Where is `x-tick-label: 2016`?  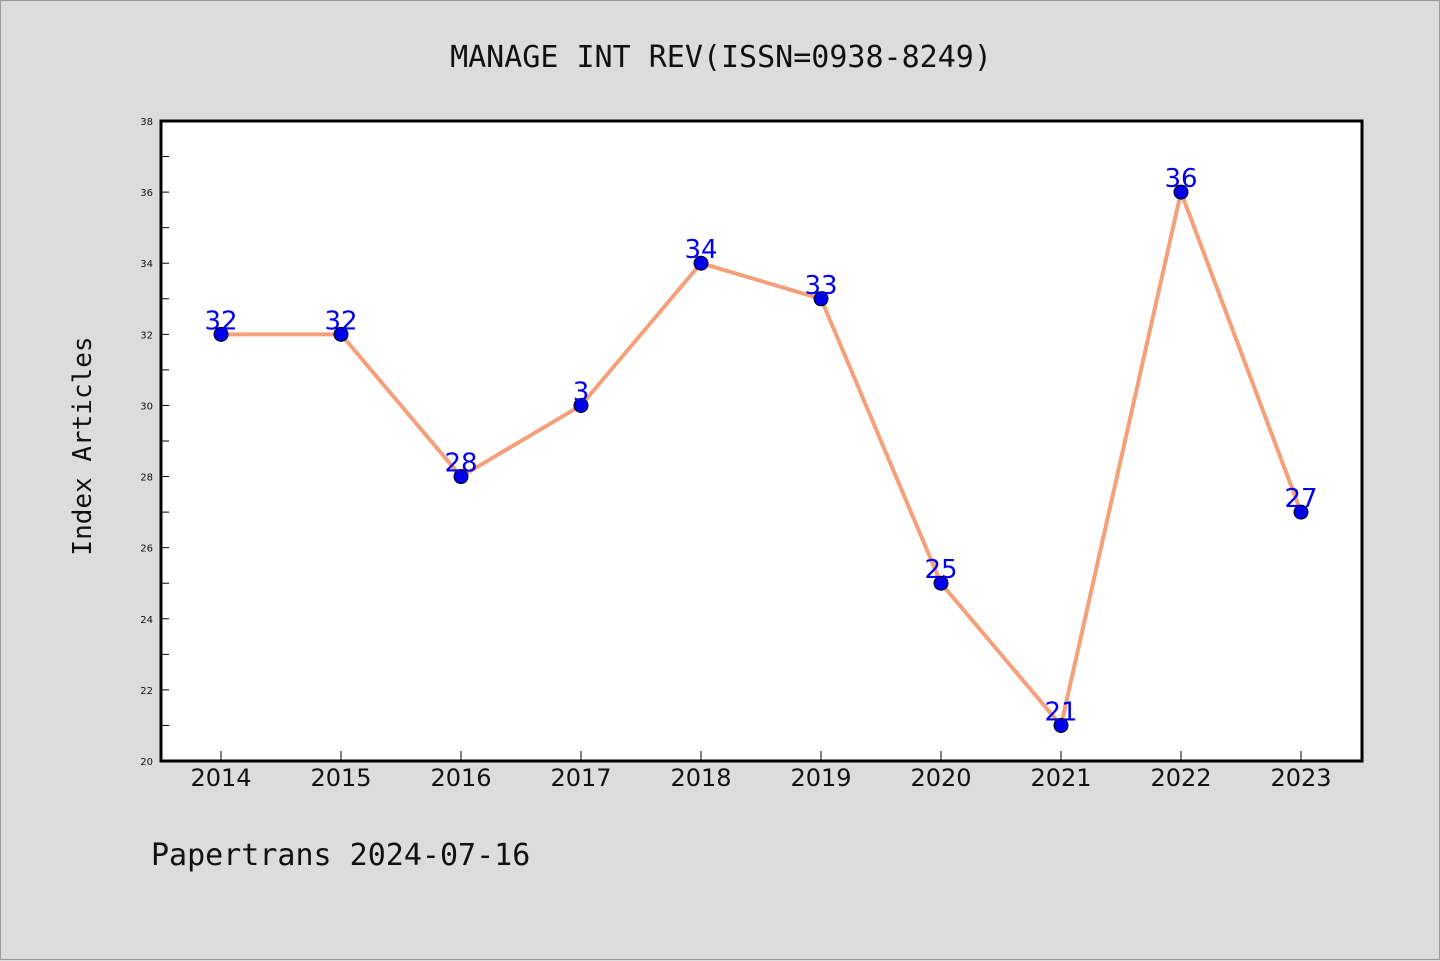 x-tick-label: 2016 is located at coordinates (460, 778).